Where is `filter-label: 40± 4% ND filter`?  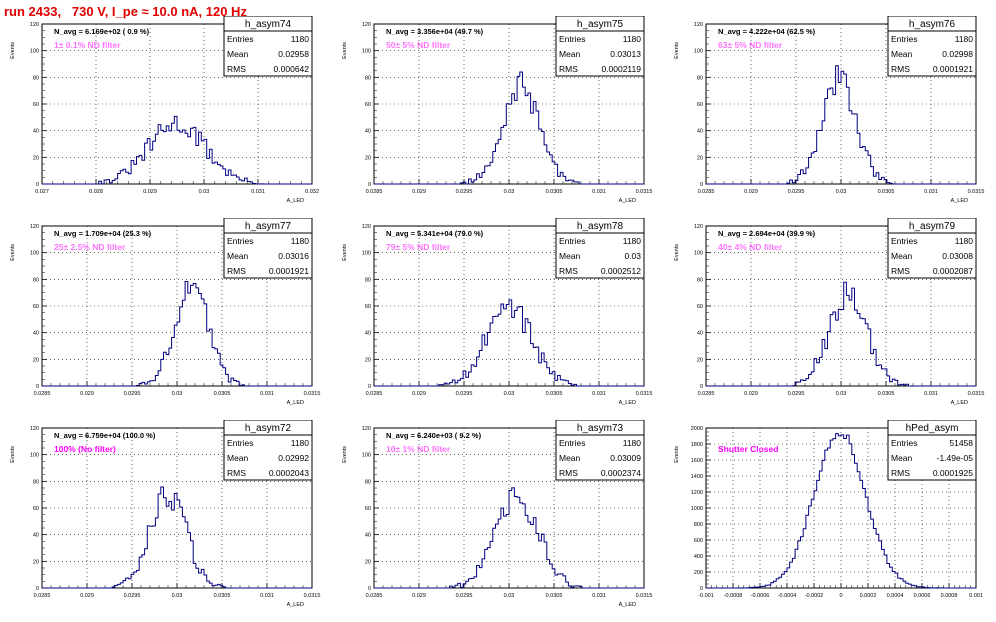 filter-label: 40± 4% ND filter is located at coordinates (750, 247).